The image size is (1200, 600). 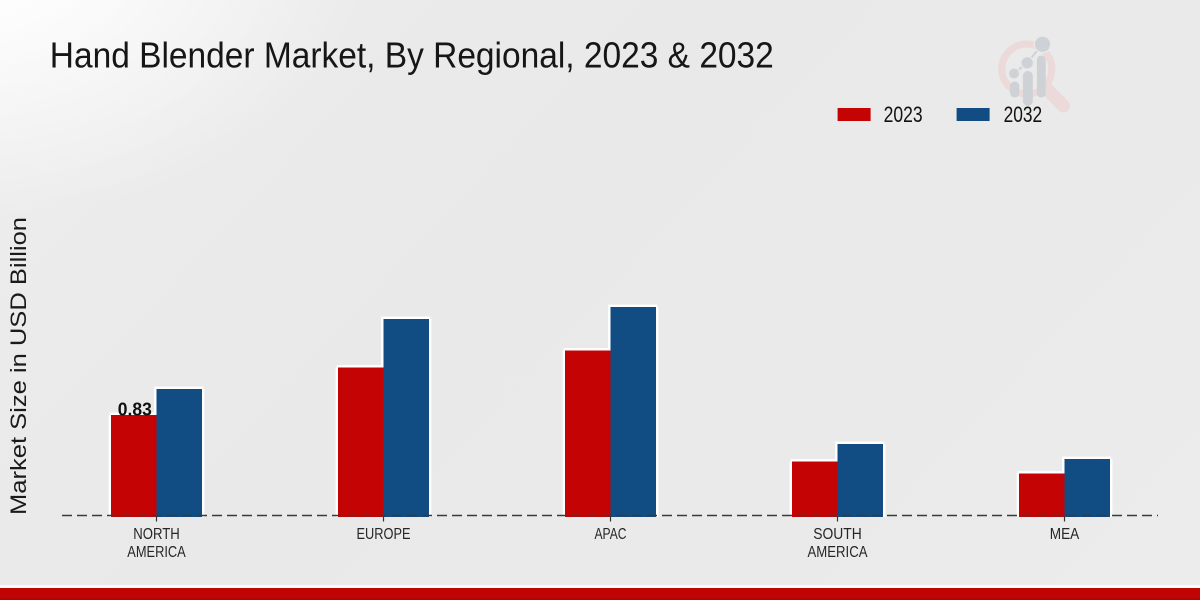 I want to click on svg-text: 2023, so click(x=903, y=114).